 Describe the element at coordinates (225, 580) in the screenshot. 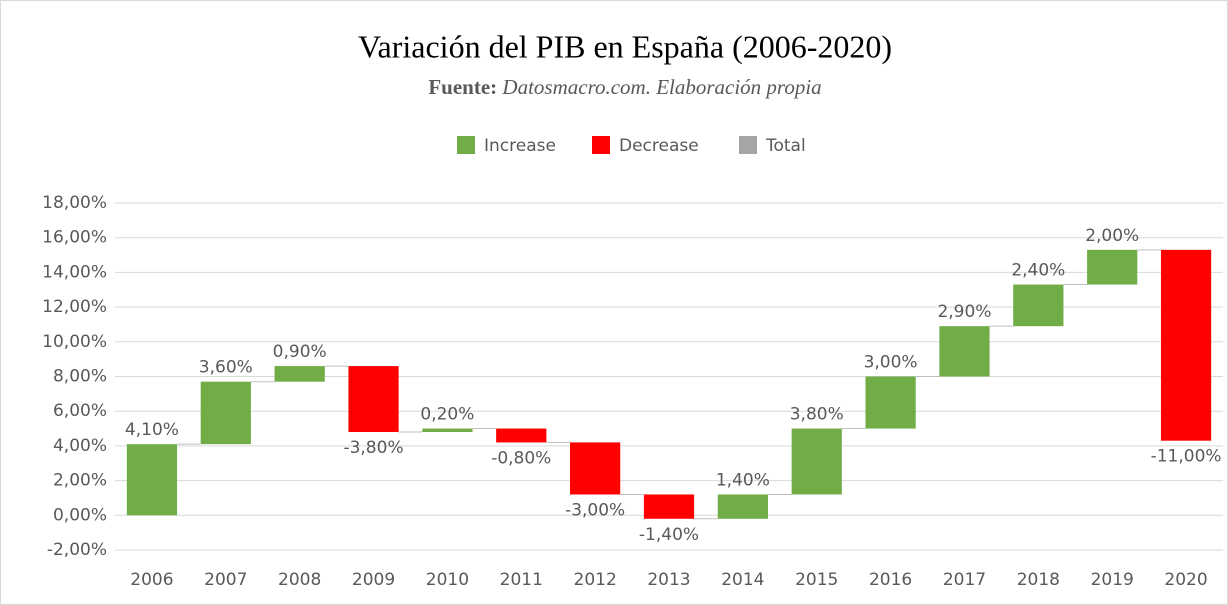

I see `x-tick-label: 2007` at that location.